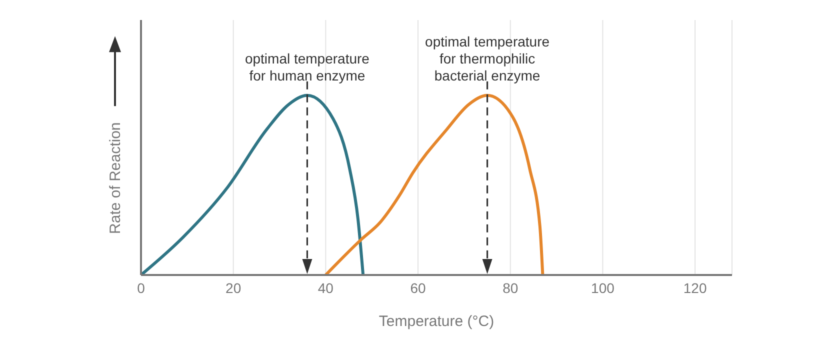 This screenshot has height=340, width=829. What do you see at coordinates (326, 288) in the screenshot?
I see `x-tick-label: 40` at bounding box center [326, 288].